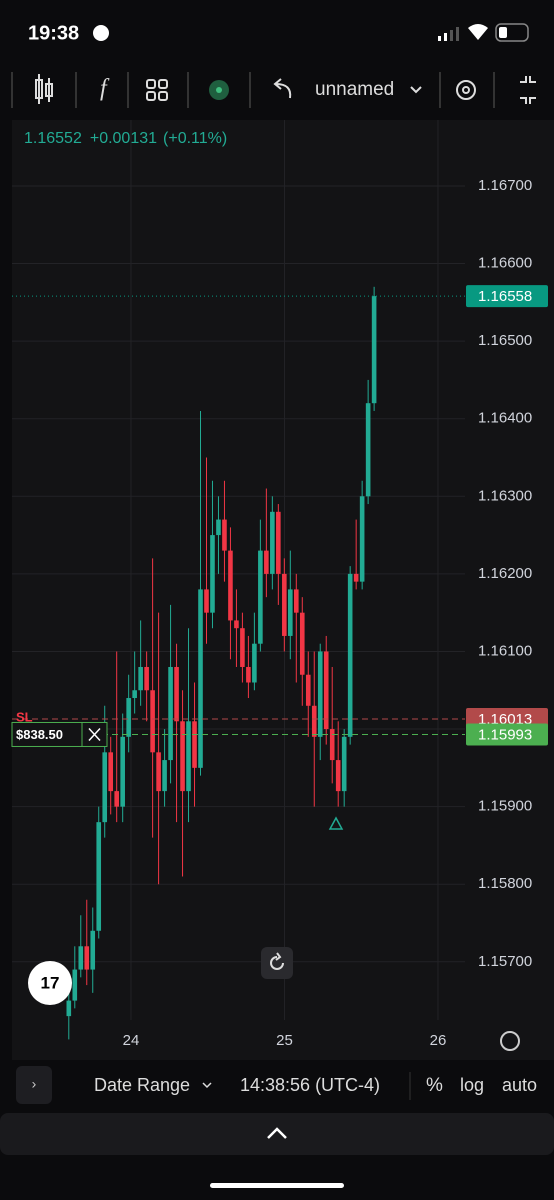  What do you see at coordinates (142, 1085) in the screenshot?
I see `date-range-button: Date Range` at bounding box center [142, 1085].